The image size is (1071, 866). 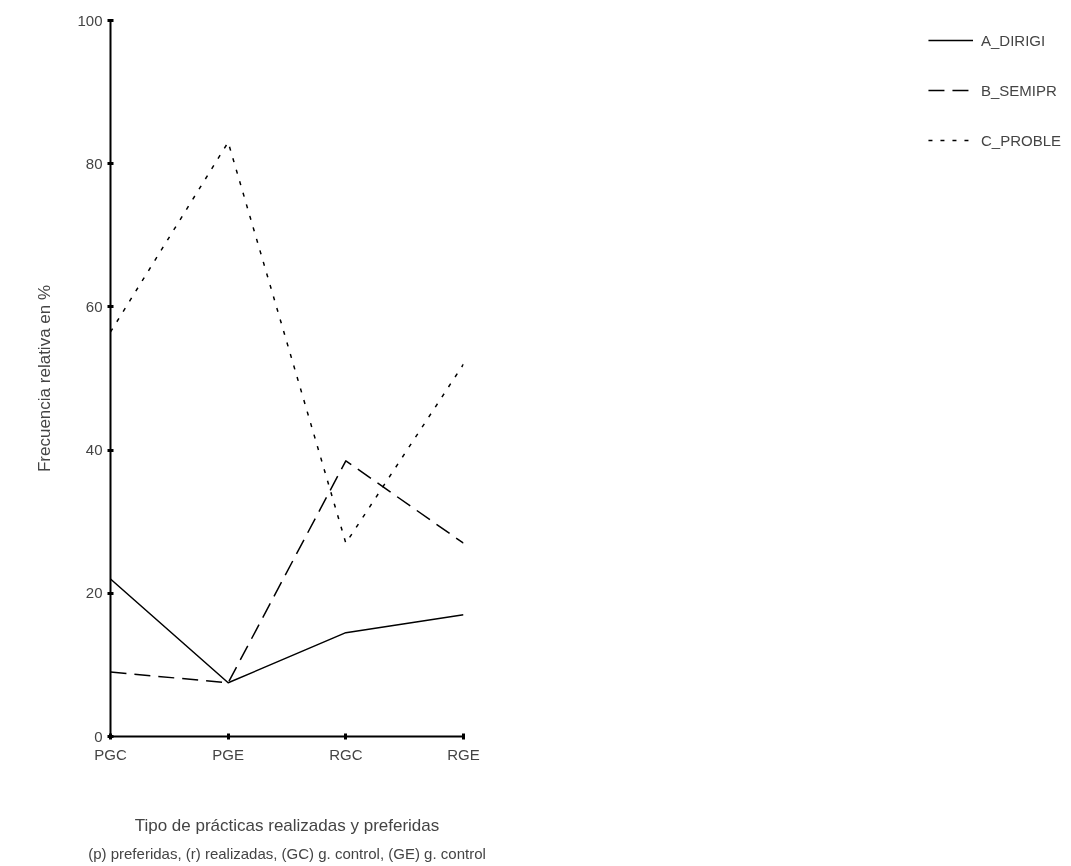 I want to click on y-tick-label: 80, so click(x=94, y=163).